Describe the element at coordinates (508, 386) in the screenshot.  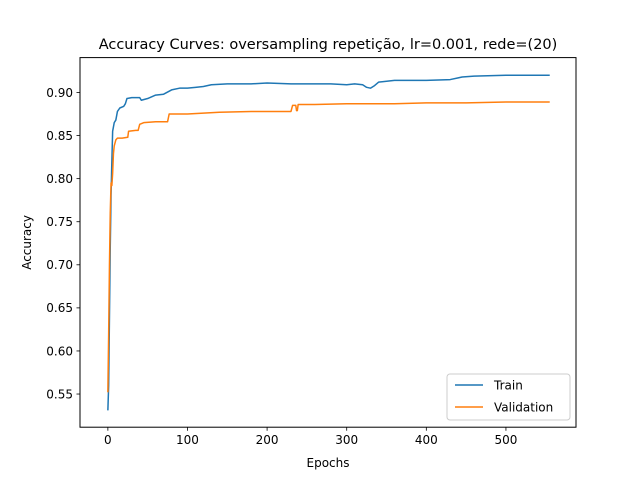
I see `legend-label-train: Train` at that location.